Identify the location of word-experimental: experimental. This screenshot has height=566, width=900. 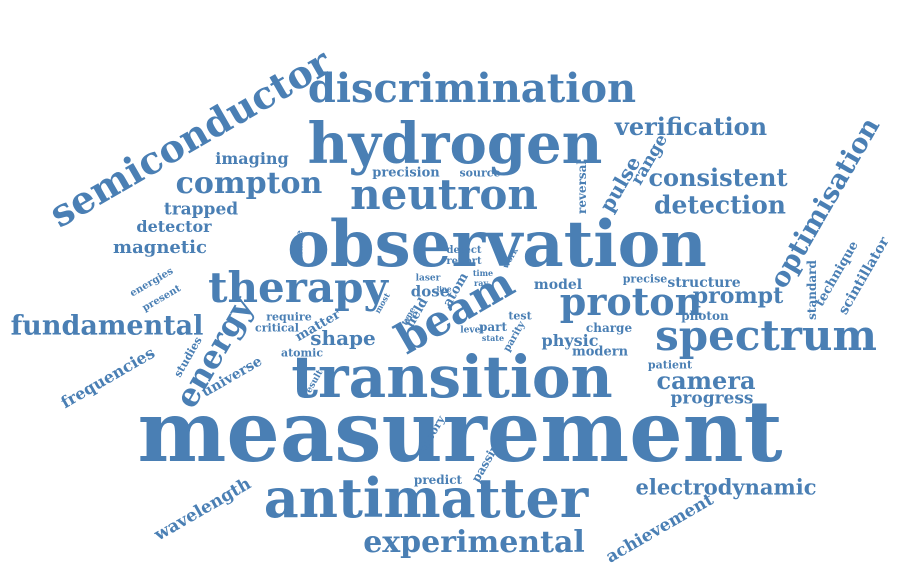
(474, 542).